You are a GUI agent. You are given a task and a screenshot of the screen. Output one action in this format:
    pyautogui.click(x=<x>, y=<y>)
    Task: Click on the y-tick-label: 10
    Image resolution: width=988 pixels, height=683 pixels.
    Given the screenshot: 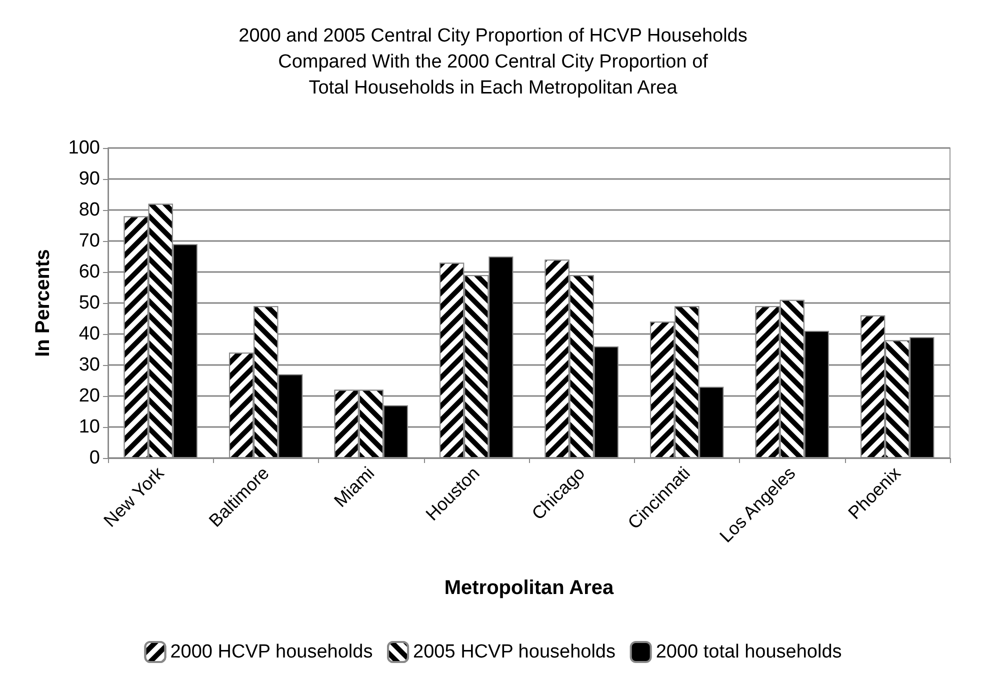 What is the action you would take?
    pyautogui.click(x=89, y=427)
    